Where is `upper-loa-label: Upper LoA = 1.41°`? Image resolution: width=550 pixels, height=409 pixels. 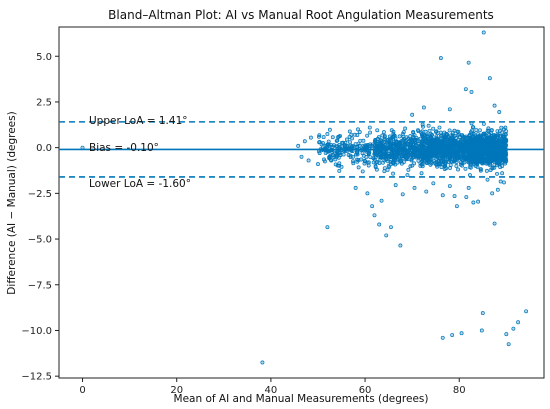 upper-loa-label: Upper LoA = 1.41° is located at coordinates (138, 121).